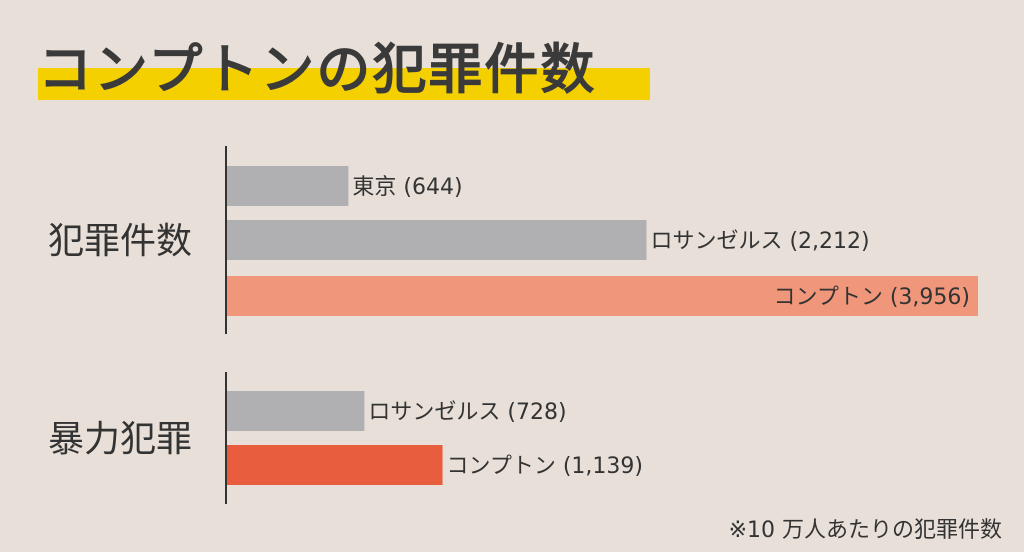  I want to click on group-label-1: 犯罪件数, so click(120, 241).